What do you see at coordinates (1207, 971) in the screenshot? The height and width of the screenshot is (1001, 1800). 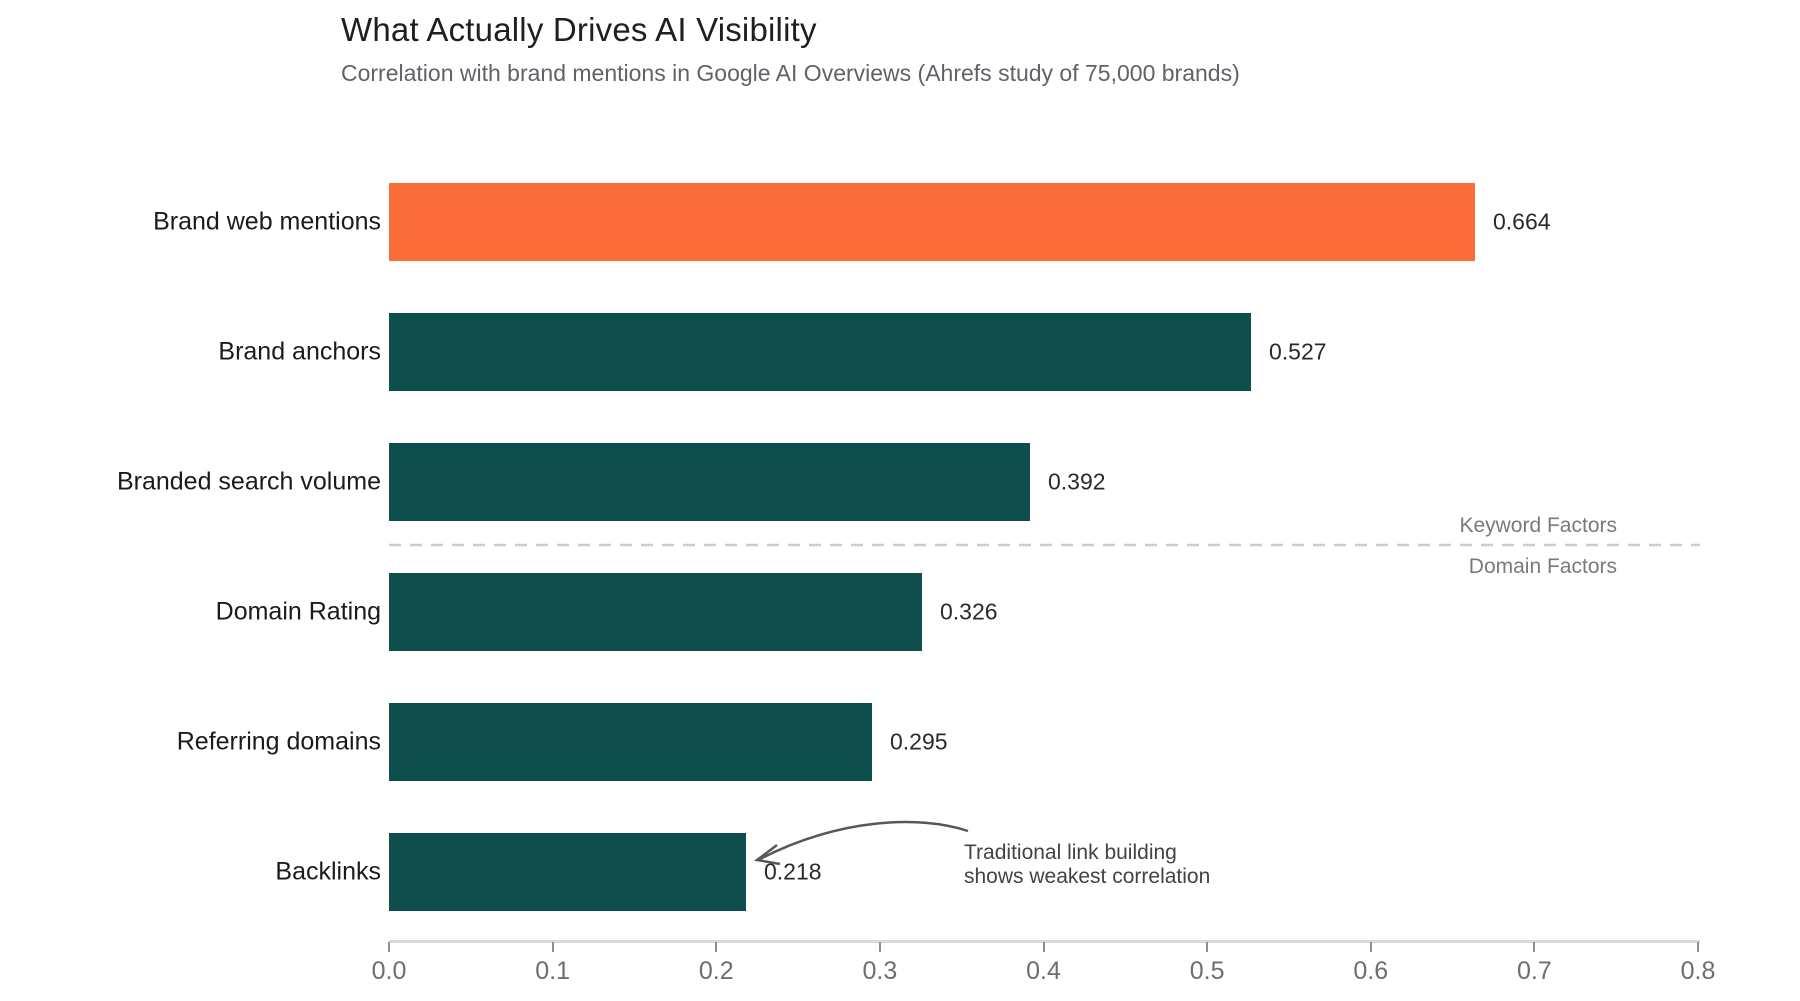 I see `x-tick-label-0.5: 0.5` at bounding box center [1207, 971].